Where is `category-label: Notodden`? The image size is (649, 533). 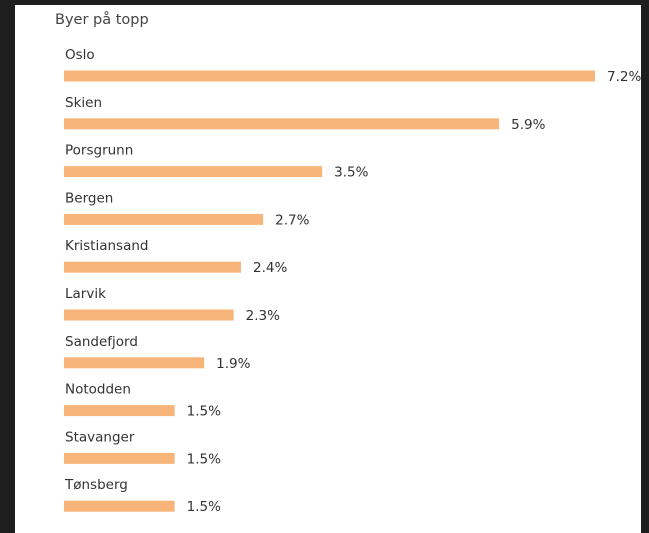 category-label: Notodden is located at coordinates (98, 390).